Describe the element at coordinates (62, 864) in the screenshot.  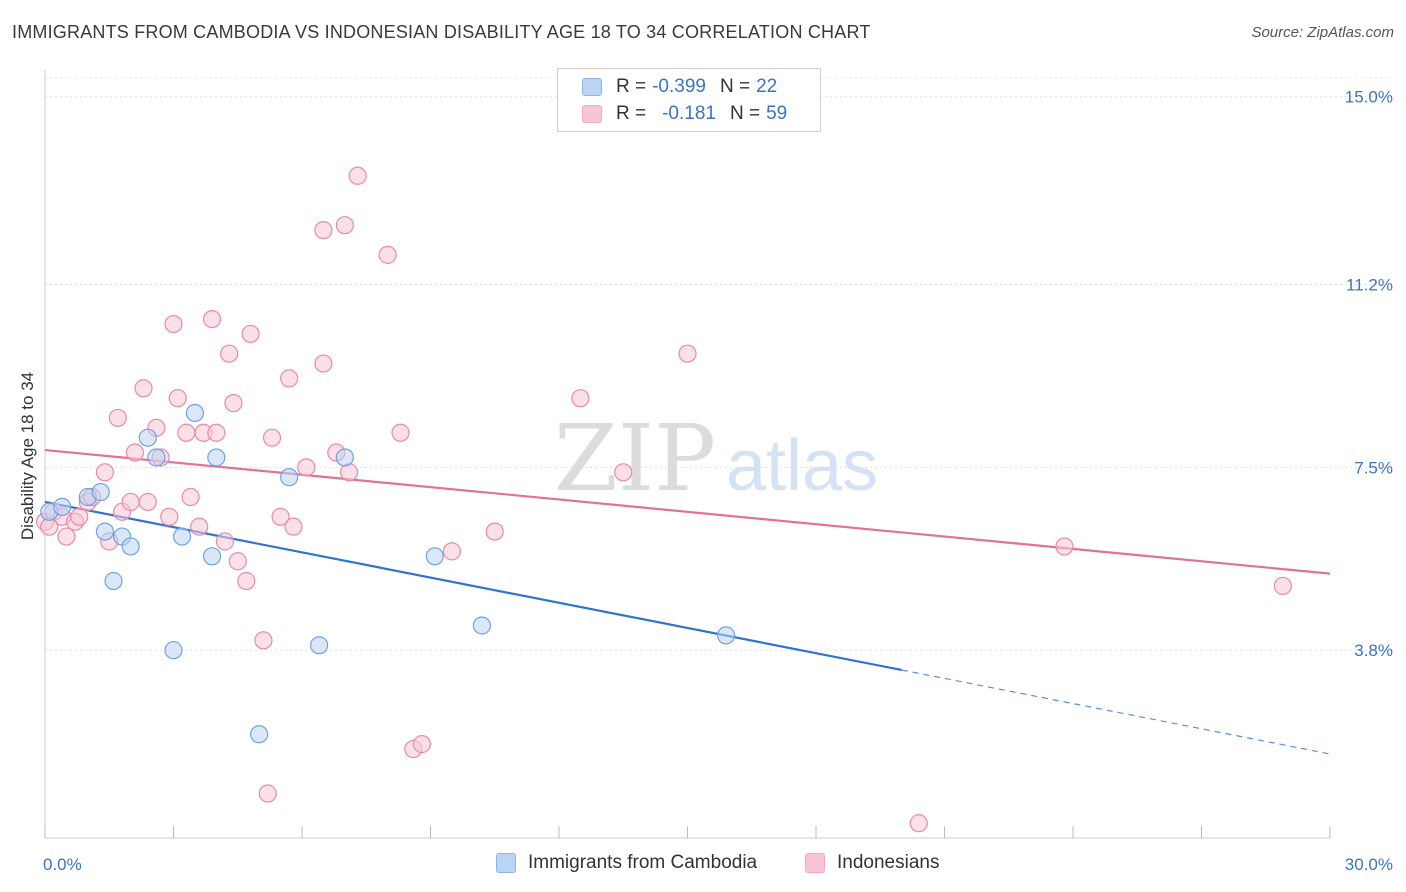
I see `x-tick-label-0: 0.0%` at that location.